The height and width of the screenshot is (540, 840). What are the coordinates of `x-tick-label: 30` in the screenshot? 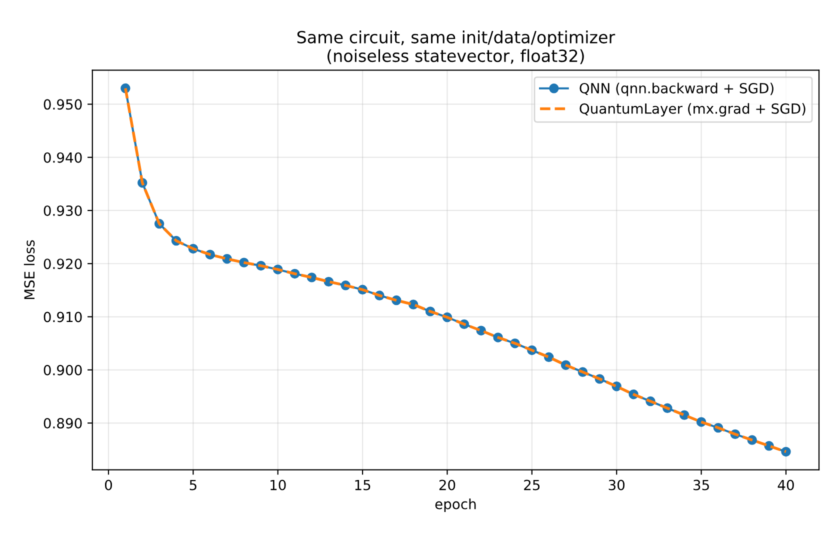 It's located at (616, 485).